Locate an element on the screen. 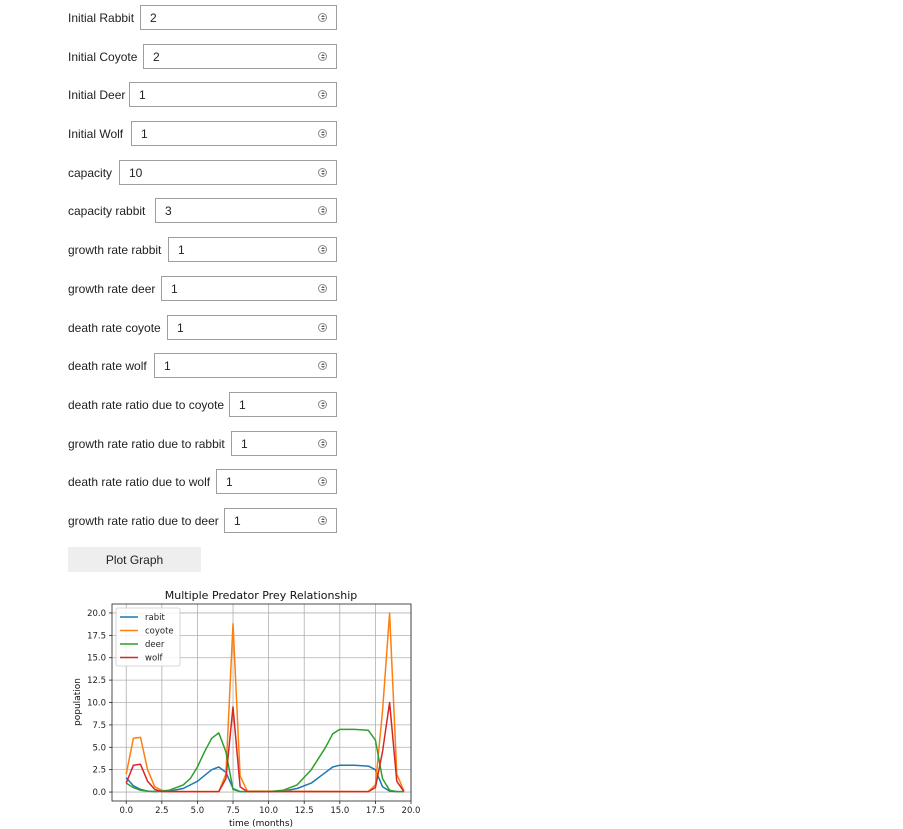 The width and height of the screenshot is (903, 829). param-label: growth rate rabbit is located at coordinates (115, 249).